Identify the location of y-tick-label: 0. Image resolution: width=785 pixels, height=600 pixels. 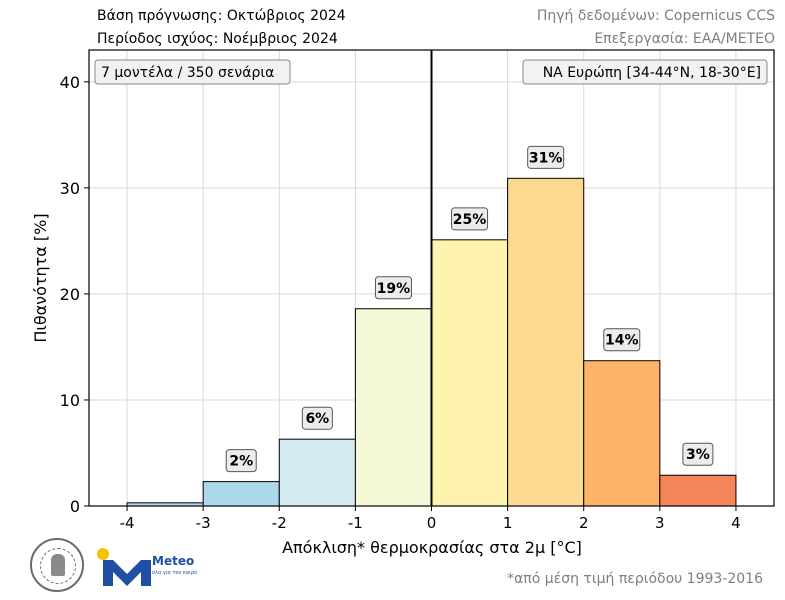
(75, 506).